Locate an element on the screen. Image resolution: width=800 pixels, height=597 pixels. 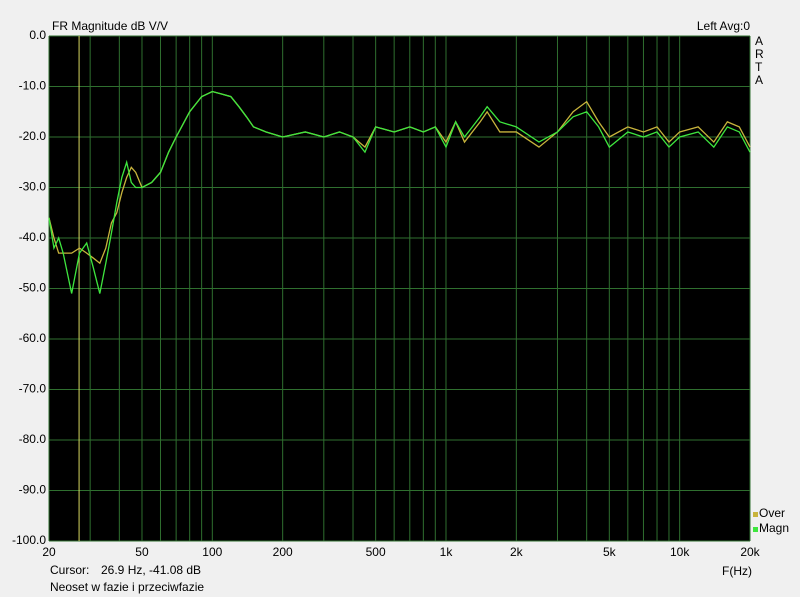
chart-title: FR Magnitude dB V/V is located at coordinates (110, 26).